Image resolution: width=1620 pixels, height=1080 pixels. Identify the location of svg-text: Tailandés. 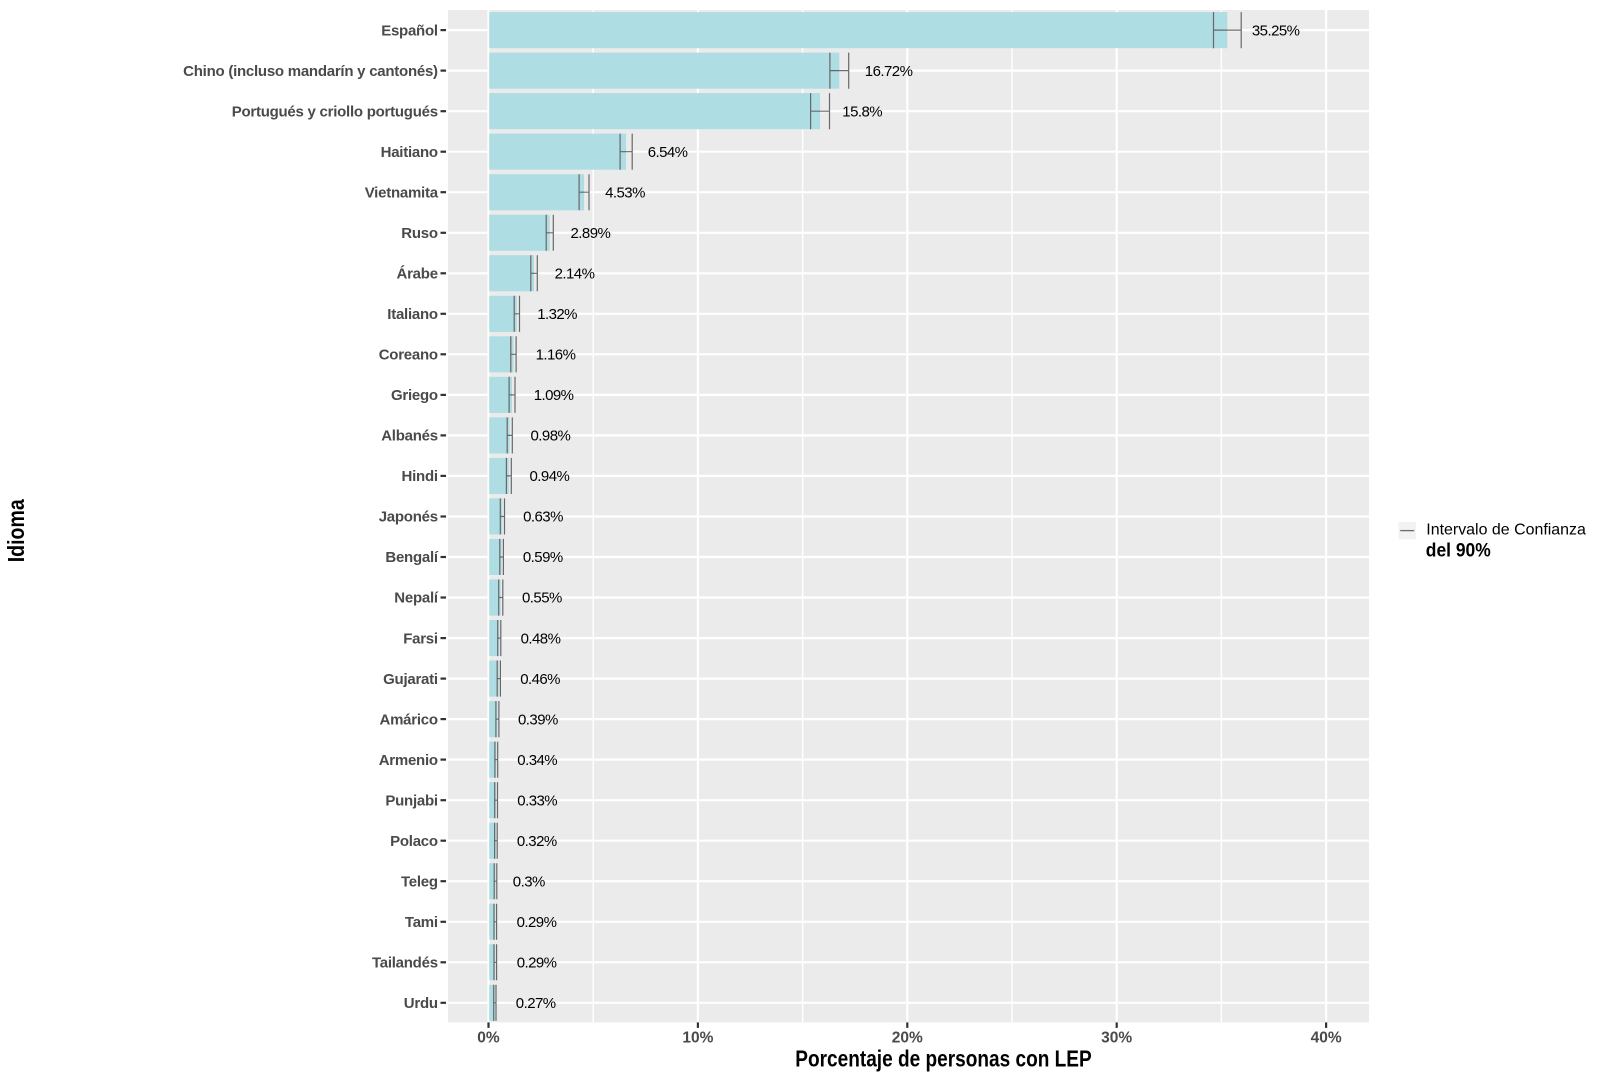
(405, 963).